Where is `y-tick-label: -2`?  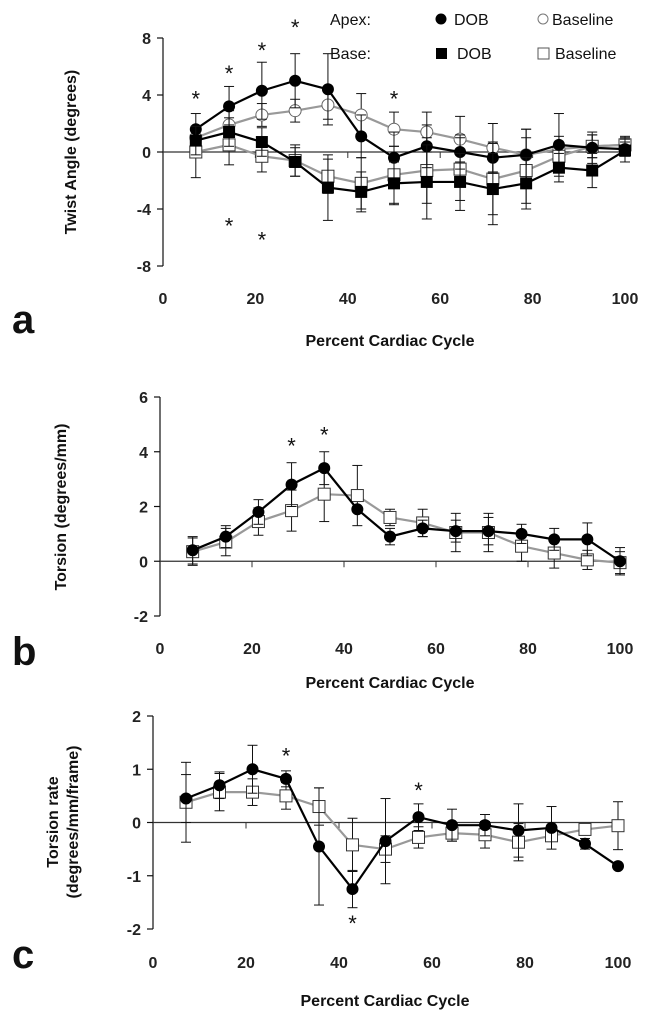 y-tick-label: -2 is located at coordinates (134, 930).